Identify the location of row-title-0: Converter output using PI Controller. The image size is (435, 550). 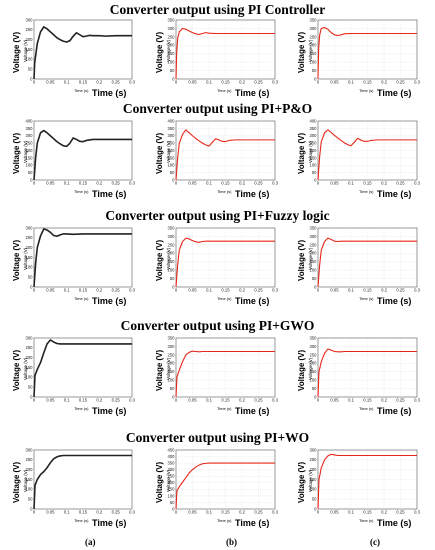
(217, 9).